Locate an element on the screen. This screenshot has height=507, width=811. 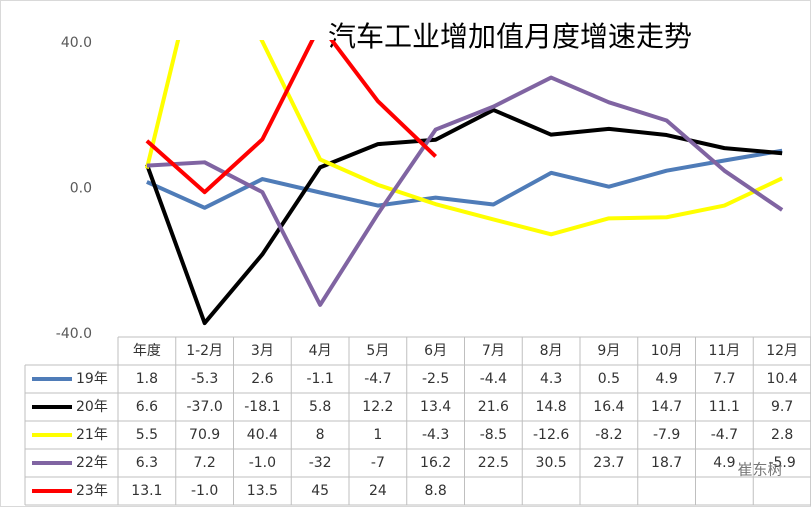
table-value: 14.7 is located at coordinates (666, 407).